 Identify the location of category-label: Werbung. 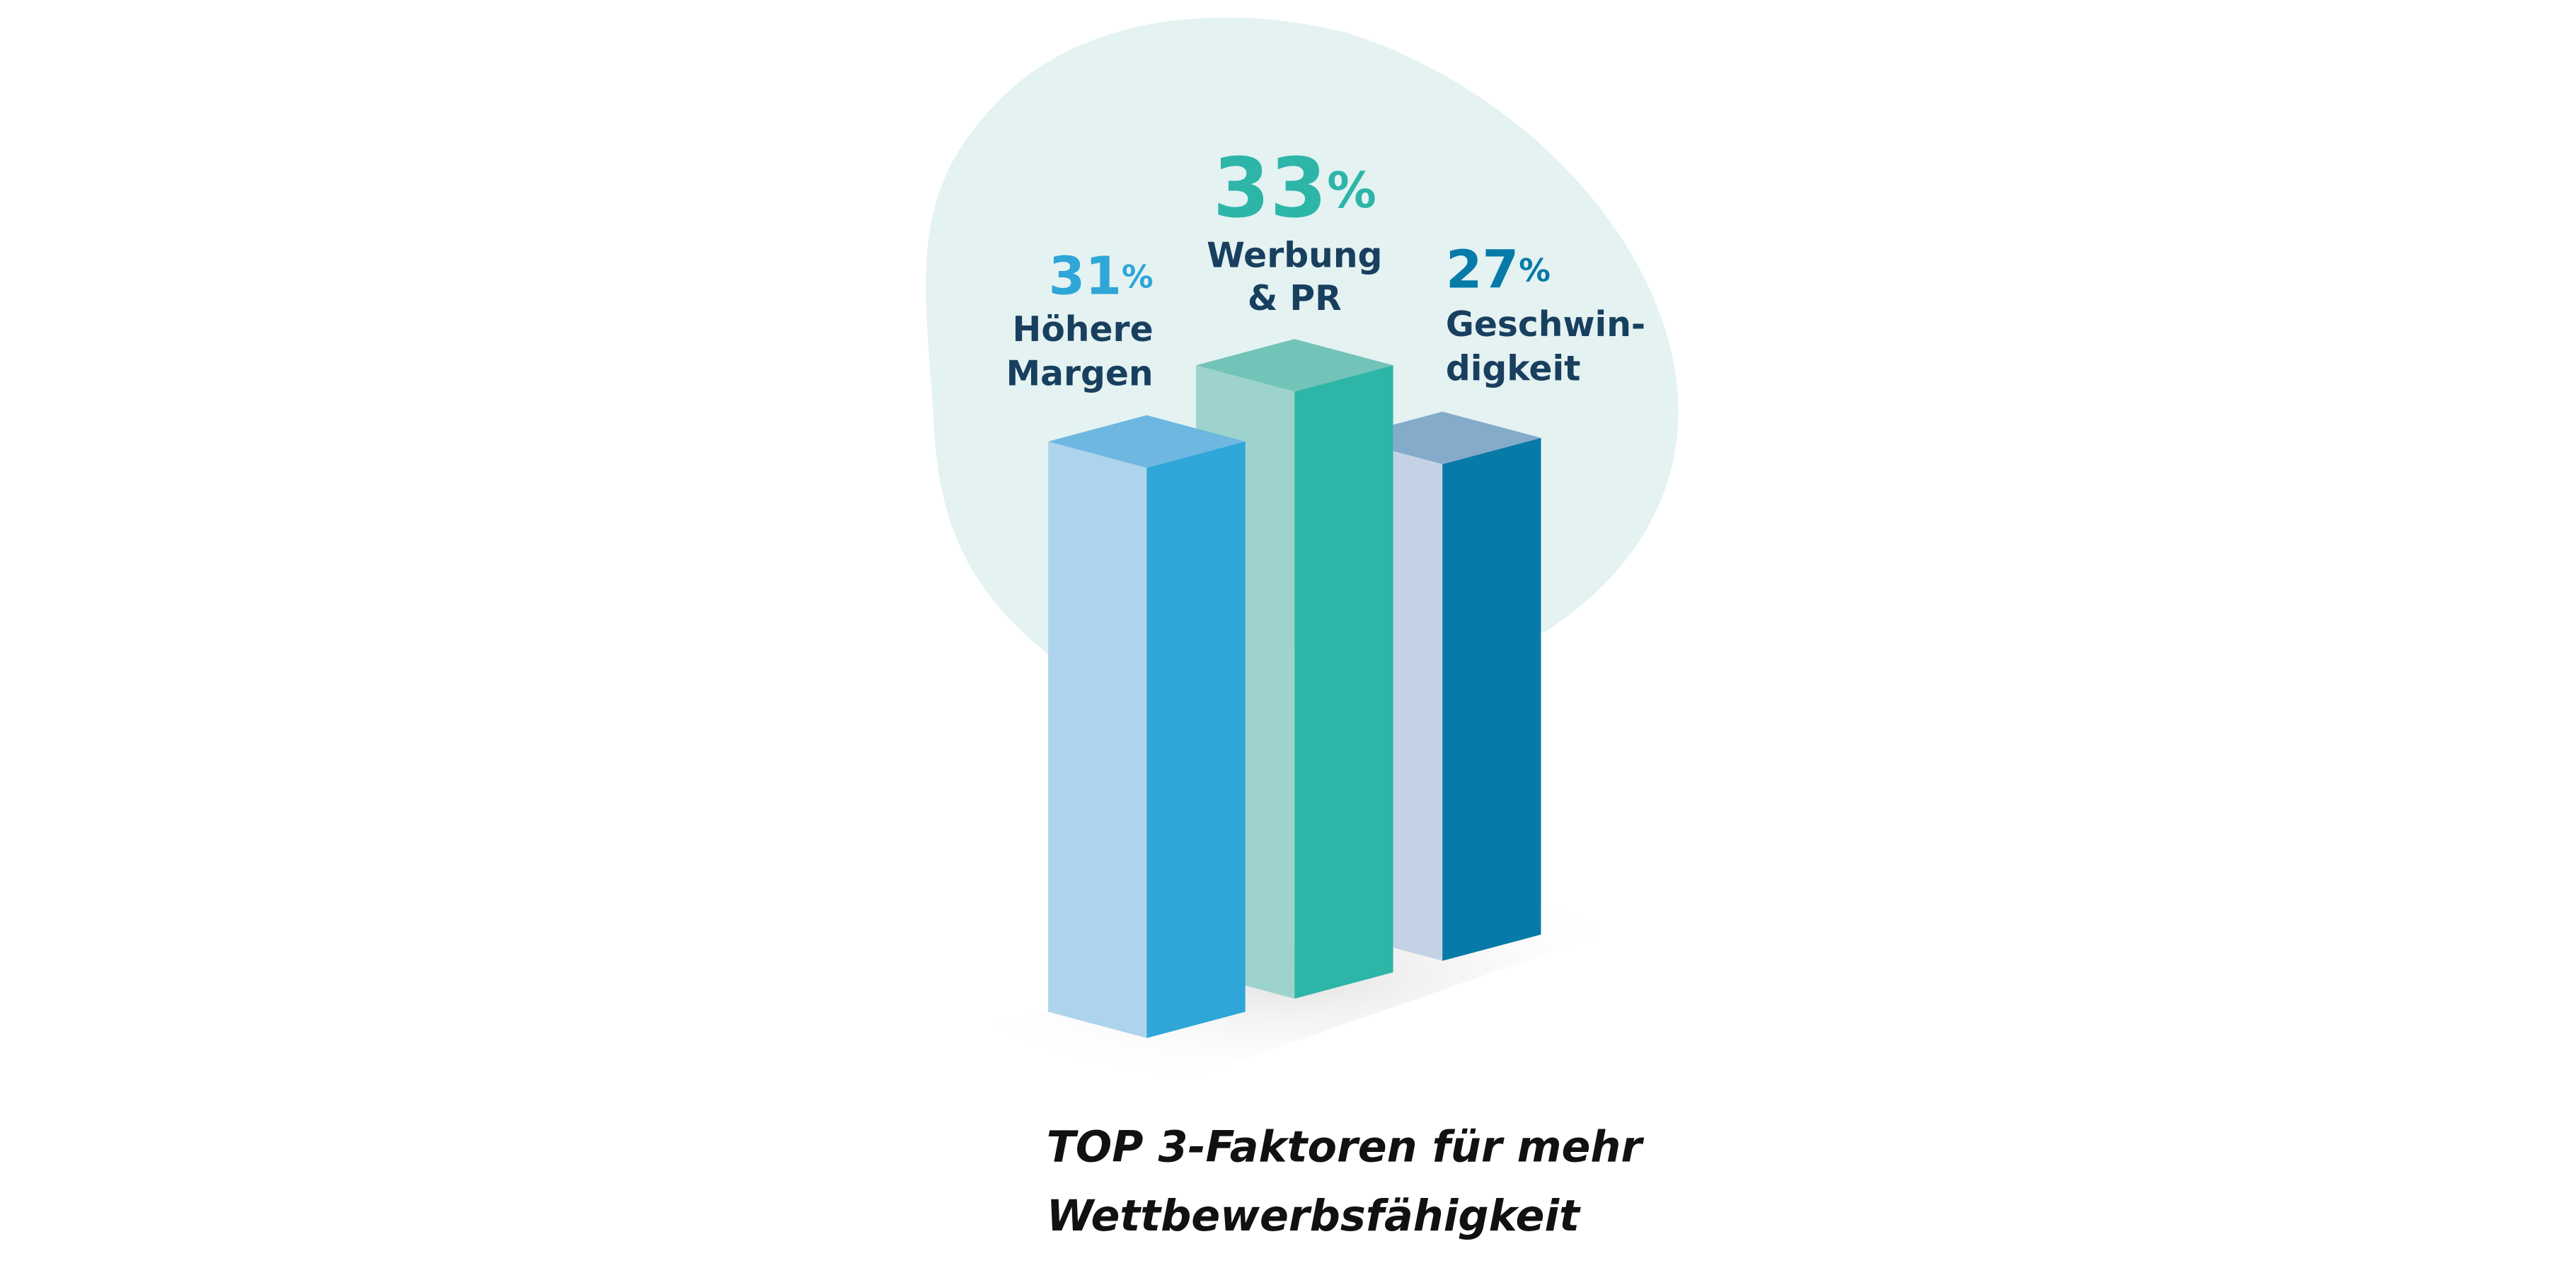
(1295, 255).